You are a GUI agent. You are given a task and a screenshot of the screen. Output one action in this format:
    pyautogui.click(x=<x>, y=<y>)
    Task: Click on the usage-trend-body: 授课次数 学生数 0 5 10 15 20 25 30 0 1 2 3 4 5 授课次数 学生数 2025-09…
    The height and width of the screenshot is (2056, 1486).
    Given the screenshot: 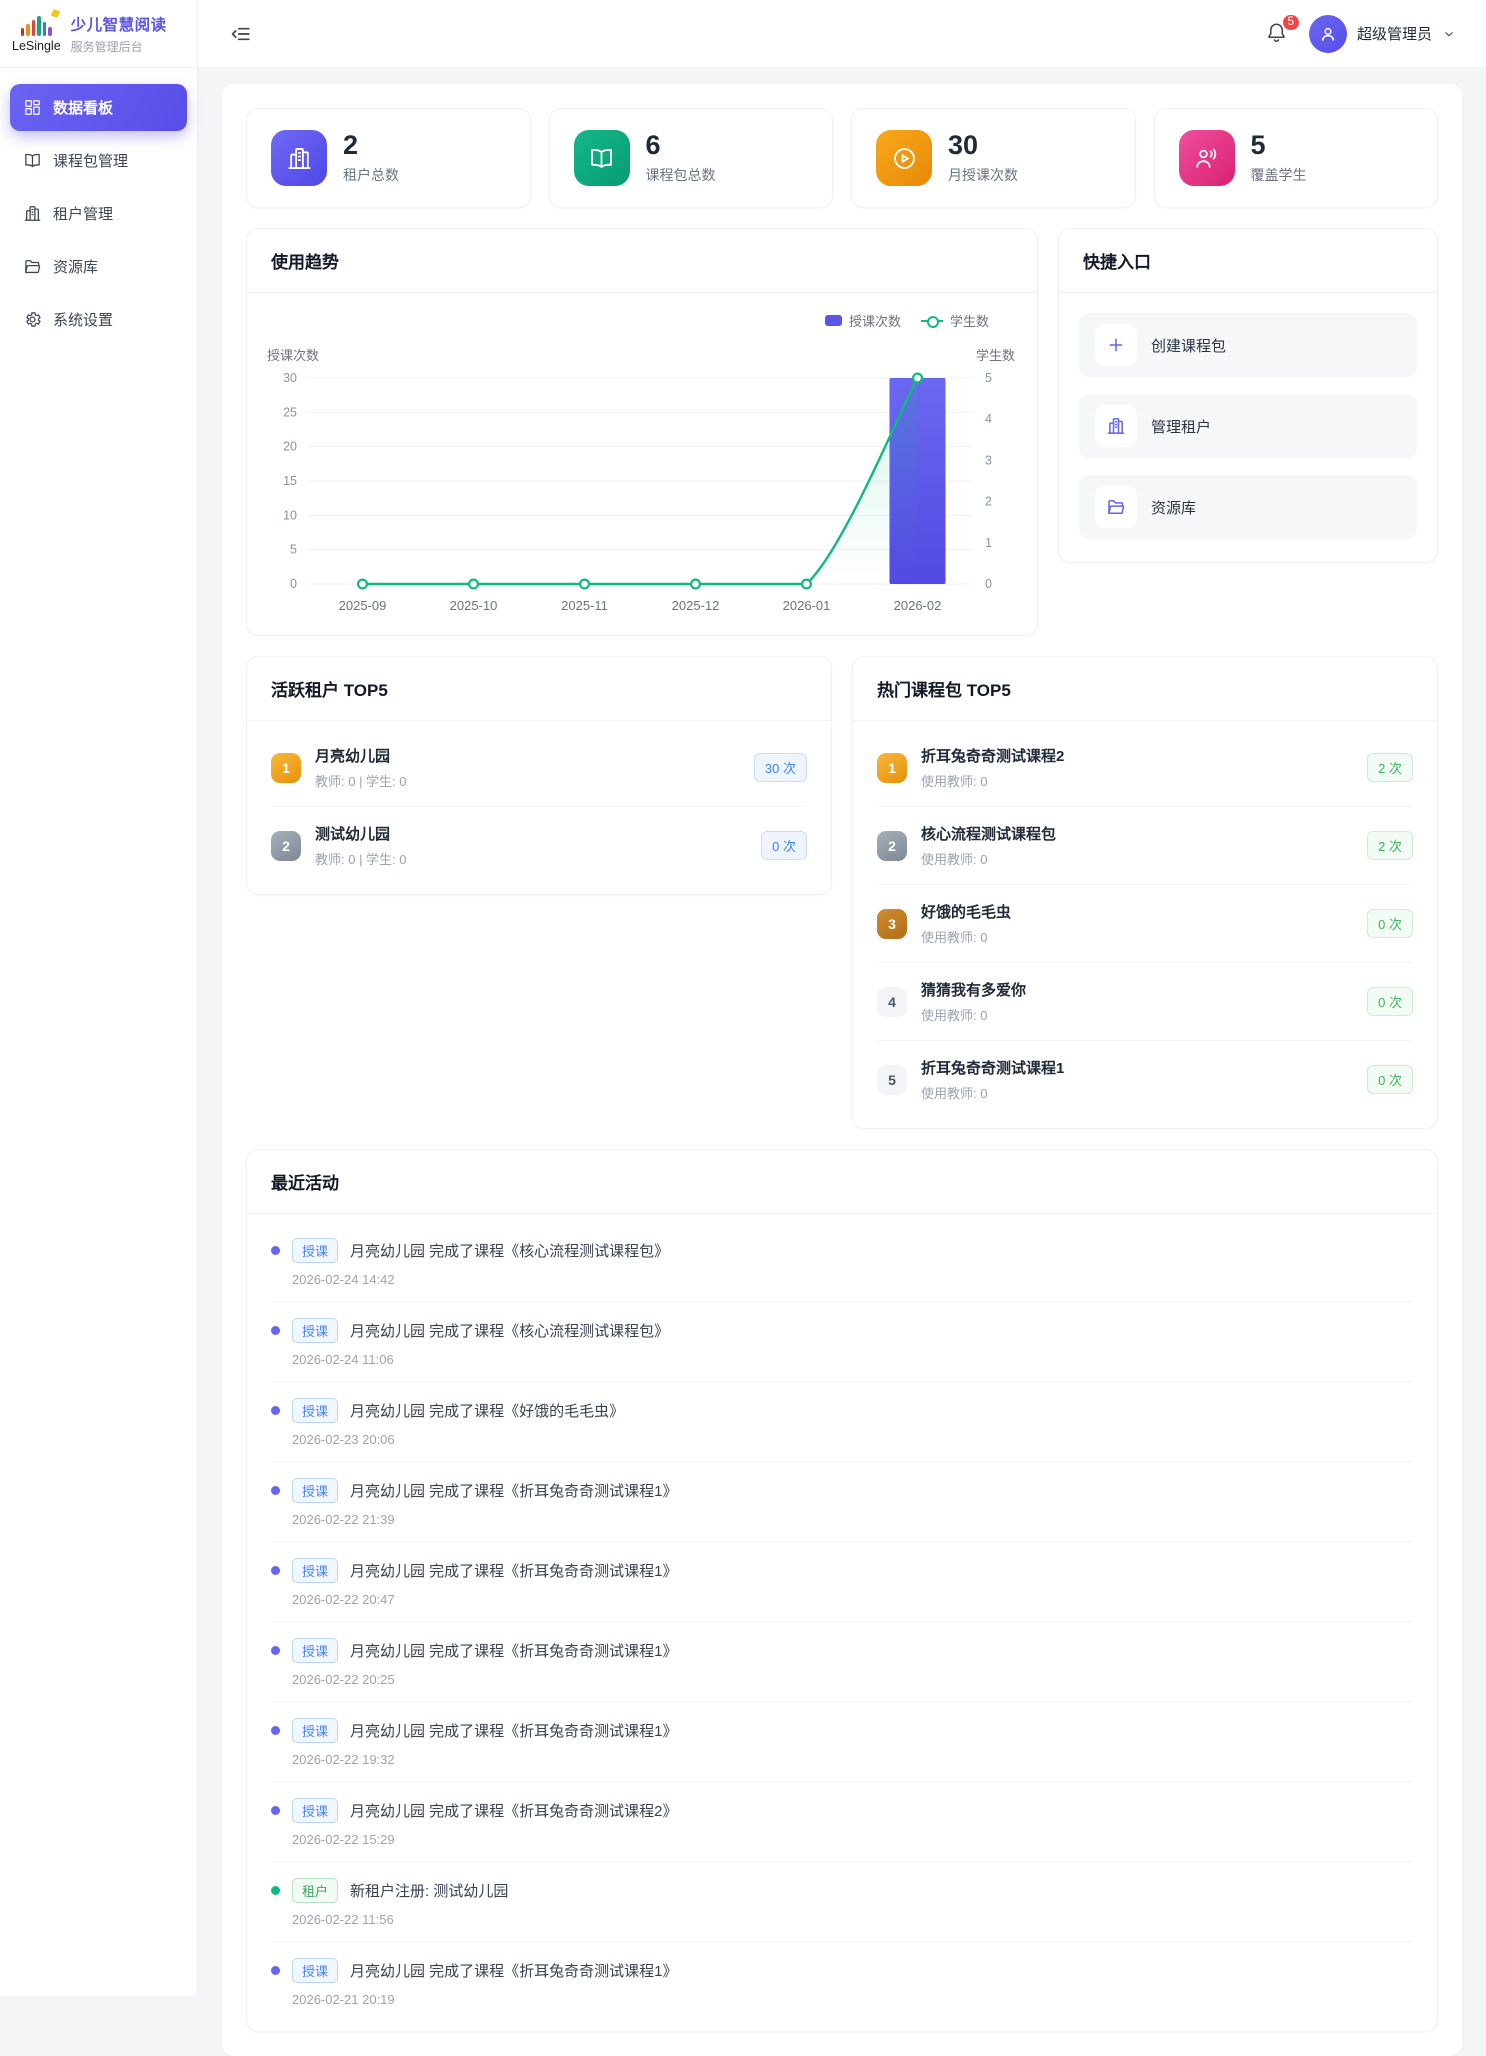 What is the action you would take?
    pyautogui.click(x=642, y=464)
    